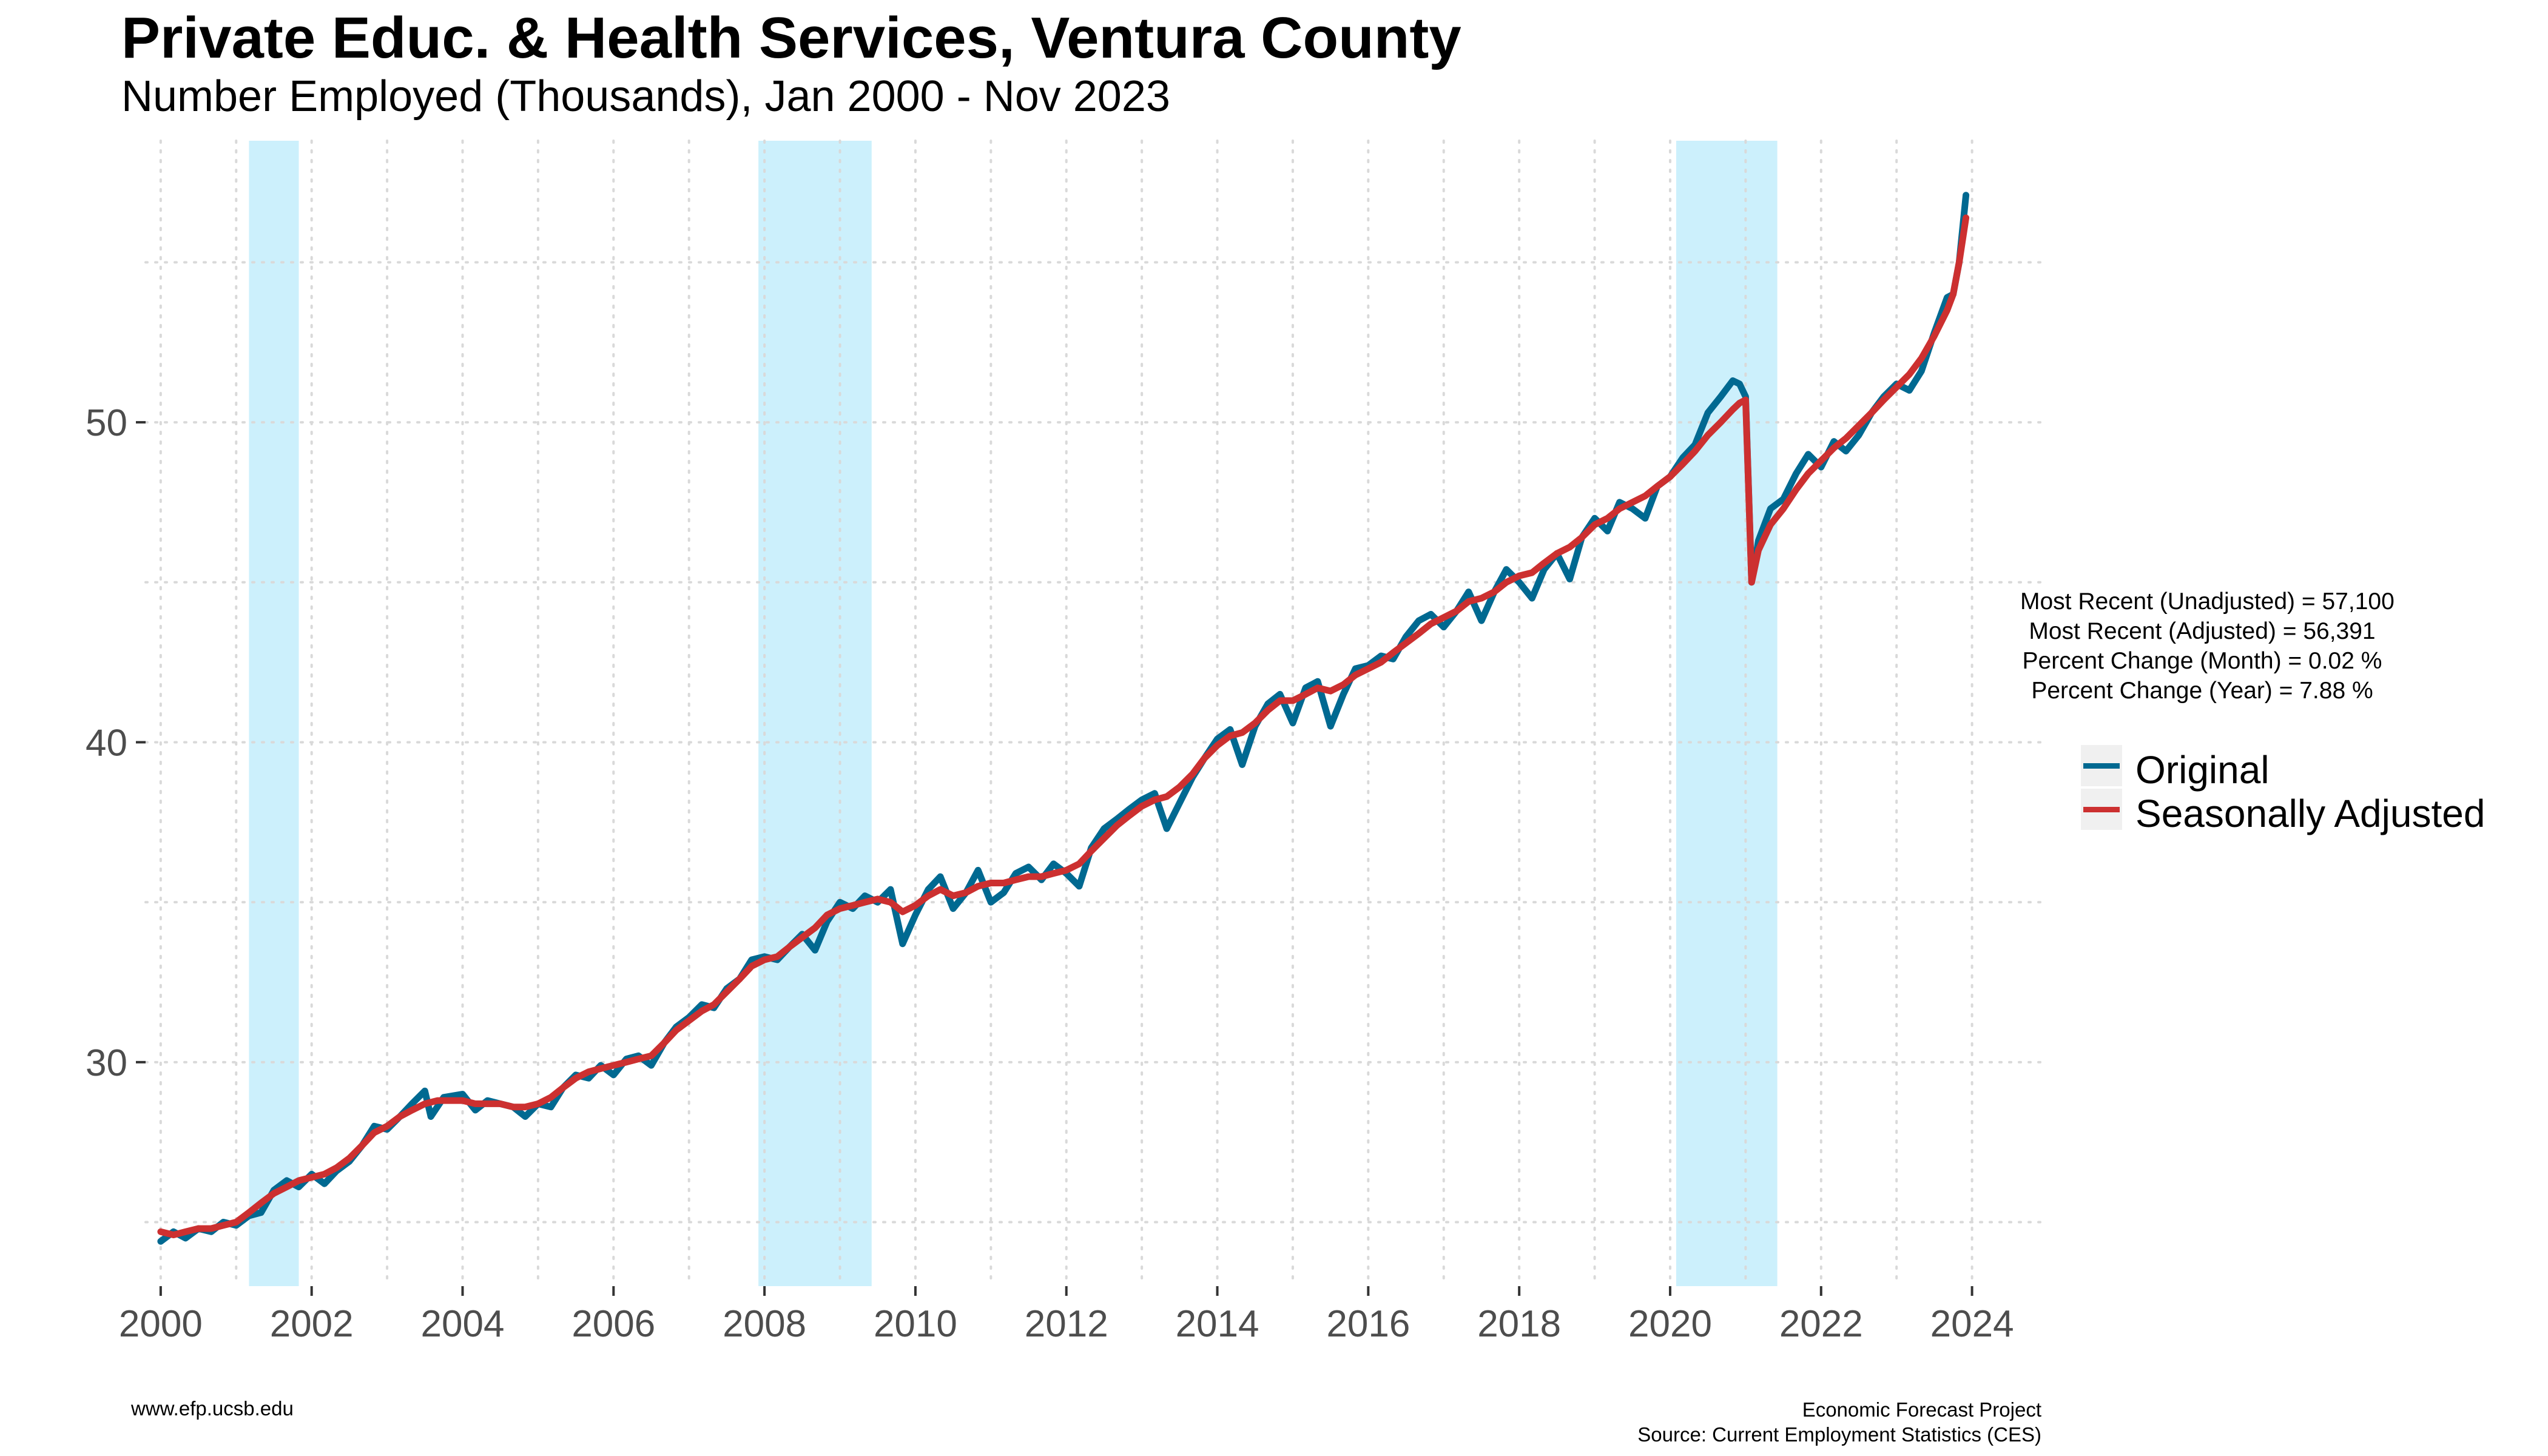 This screenshot has height=1456, width=2548. What do you see at coordinates (2202, 631) in the screenshot?
I see `stat-most-recent-adjusted: Most Recent (Adjusted) = 56,391` at bounding box center [2202, 631].